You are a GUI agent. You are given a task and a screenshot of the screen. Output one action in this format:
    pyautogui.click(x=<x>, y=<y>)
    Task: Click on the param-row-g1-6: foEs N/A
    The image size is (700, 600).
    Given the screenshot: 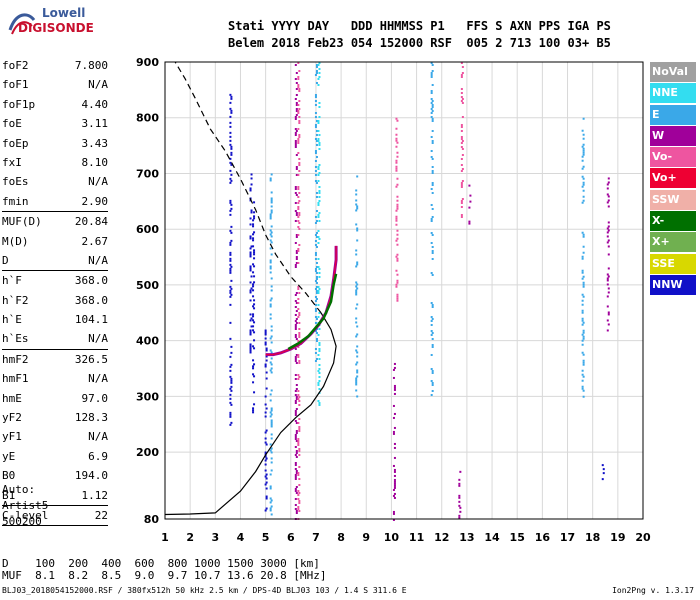 What is the action you would take?
    pyautogui.click(x=55, y=181)
    